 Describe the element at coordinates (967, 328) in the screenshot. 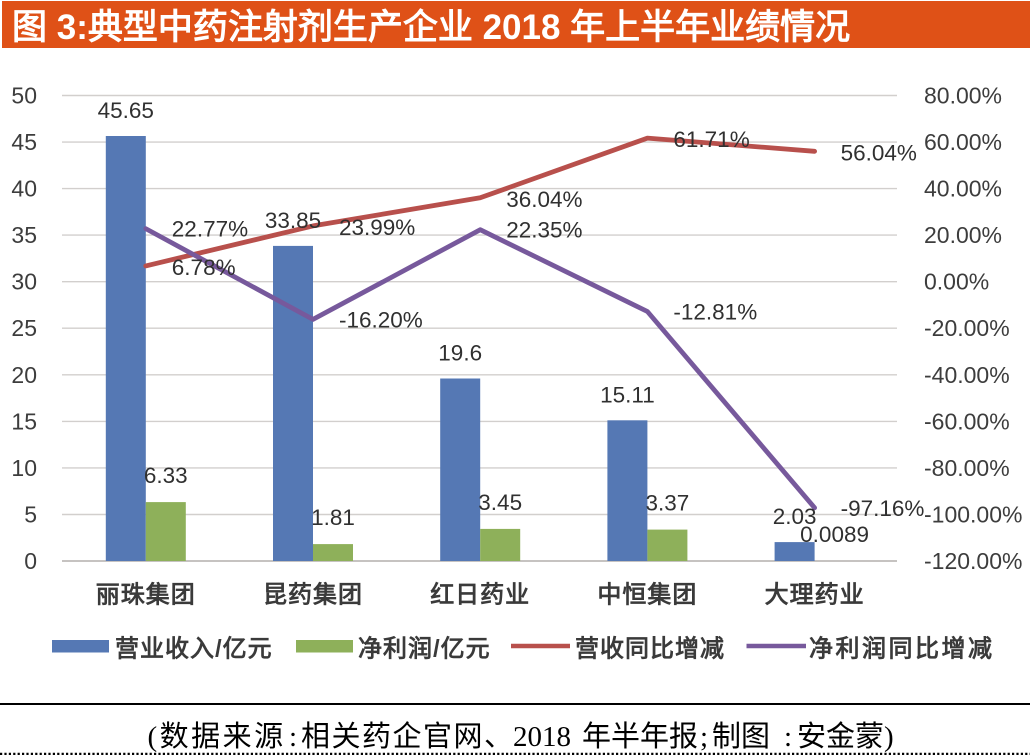

I see `svg-text: -20.00%` at that location.